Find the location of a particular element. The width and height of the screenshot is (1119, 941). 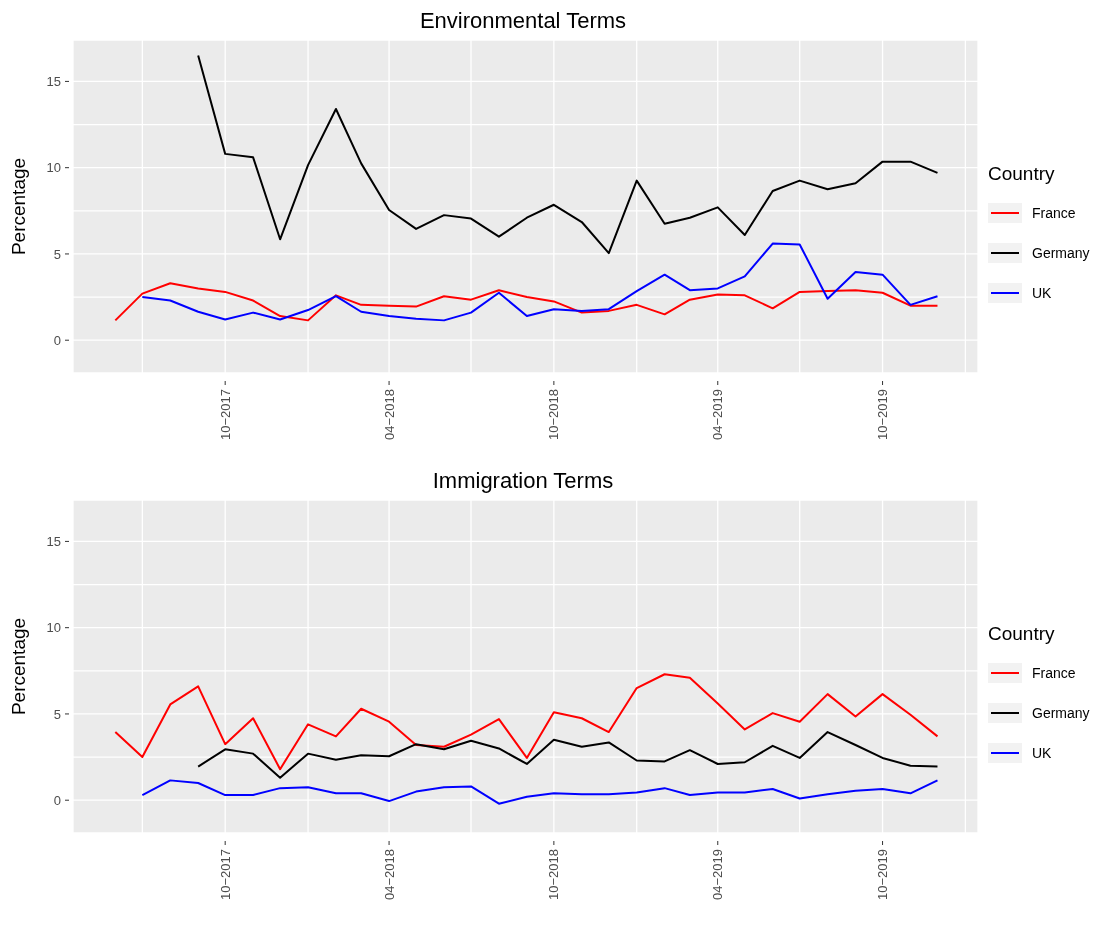

chart-title: Environmental Terms is located at coordinates (523, 21).